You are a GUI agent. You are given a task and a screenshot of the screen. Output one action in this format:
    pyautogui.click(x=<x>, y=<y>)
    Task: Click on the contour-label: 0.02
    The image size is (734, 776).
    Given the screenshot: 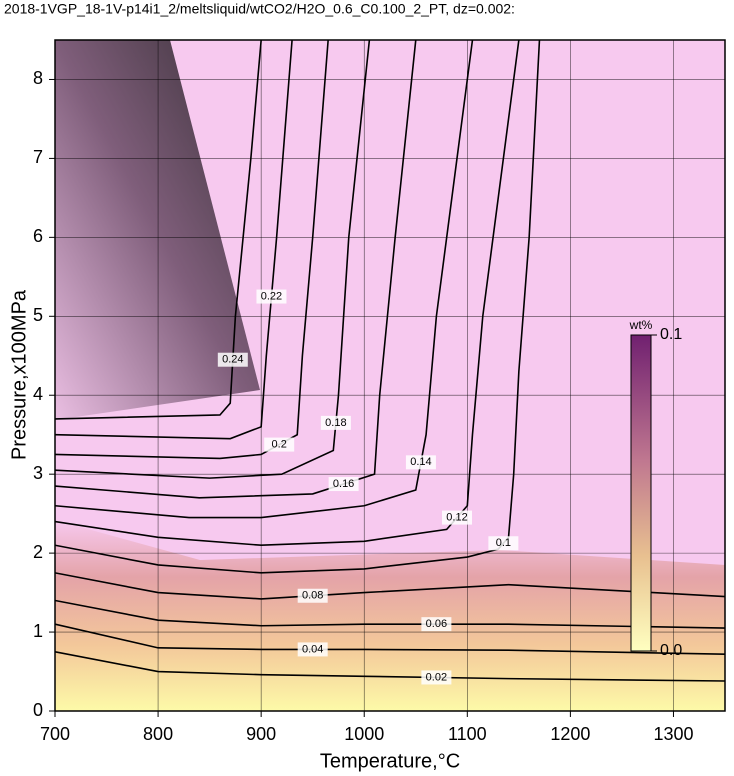 What is the action you would take?
    pyautogui.click(x=436, y=677)
    